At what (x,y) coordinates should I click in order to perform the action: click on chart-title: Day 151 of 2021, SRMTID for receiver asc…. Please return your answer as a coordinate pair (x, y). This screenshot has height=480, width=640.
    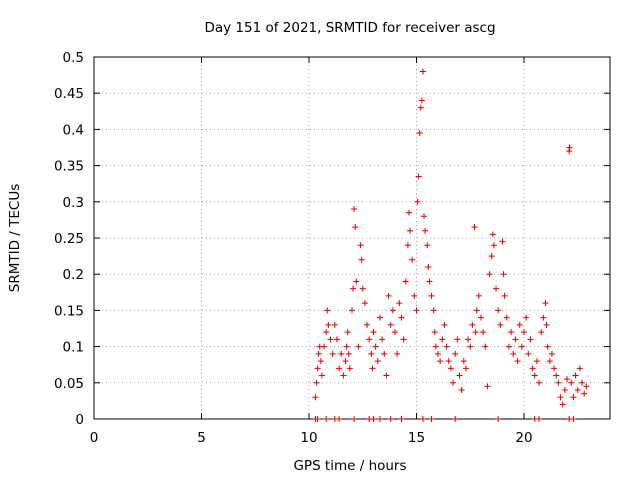
    Looking at the image, I should click on (349, 28).